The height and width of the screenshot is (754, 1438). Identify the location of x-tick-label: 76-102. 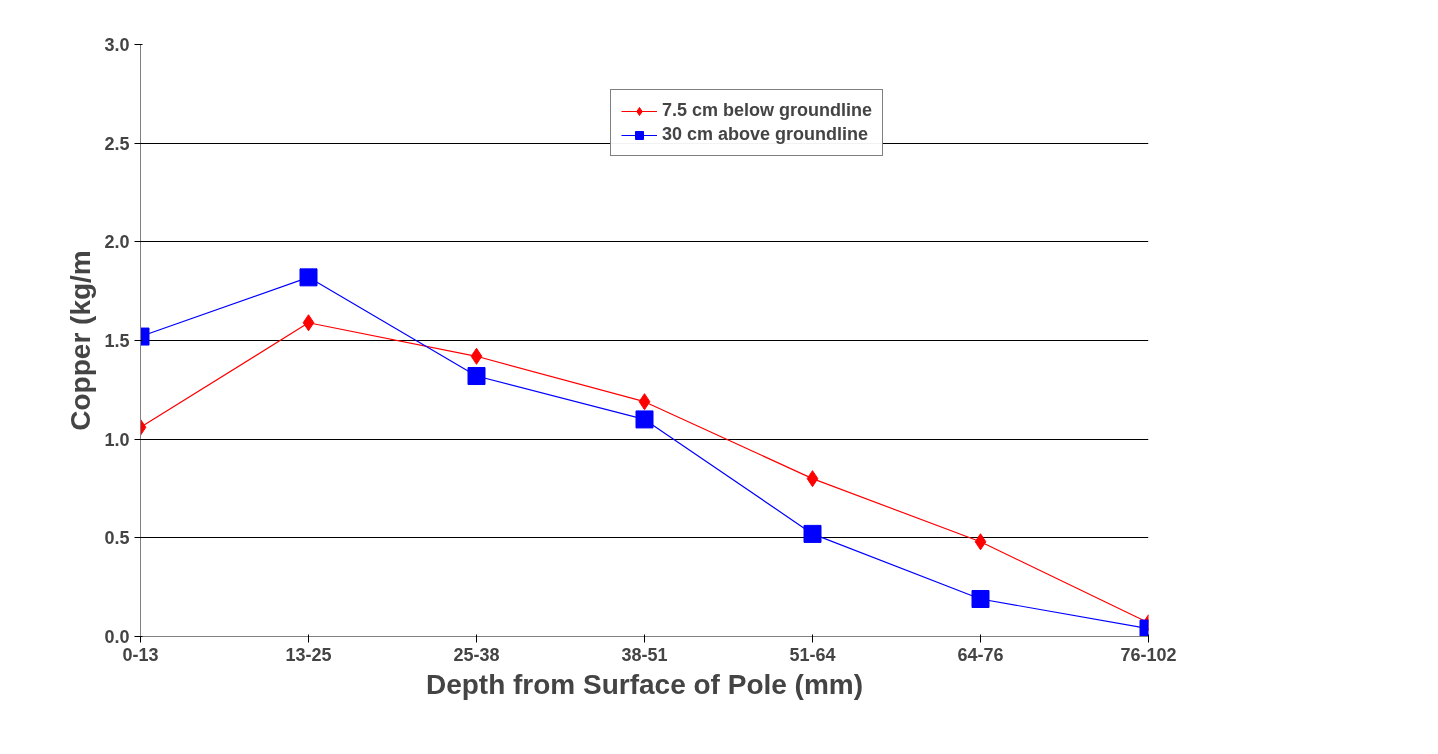
(1148, 654).